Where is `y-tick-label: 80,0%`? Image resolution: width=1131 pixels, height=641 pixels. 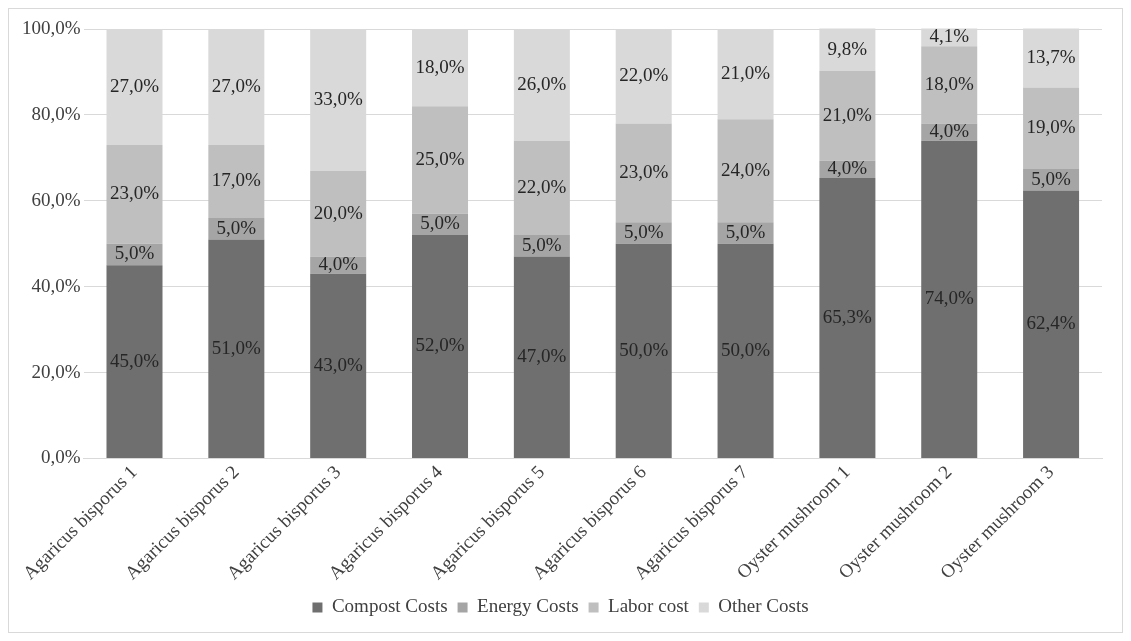
y-tick-label: 80,0% is located at coordinates (56, 113).